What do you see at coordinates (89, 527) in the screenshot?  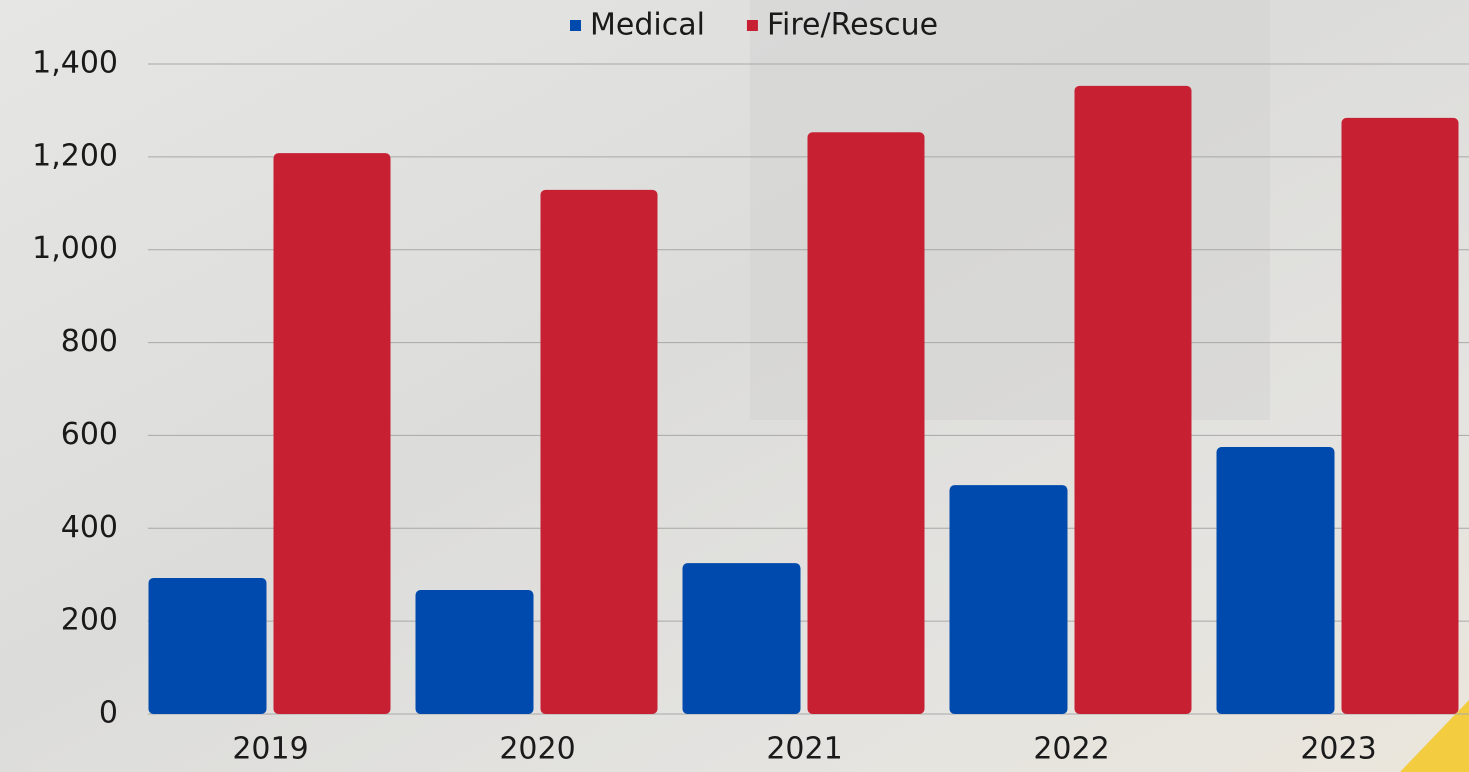 I see `y-tick-label: 400` at bounding box center [89, 527].